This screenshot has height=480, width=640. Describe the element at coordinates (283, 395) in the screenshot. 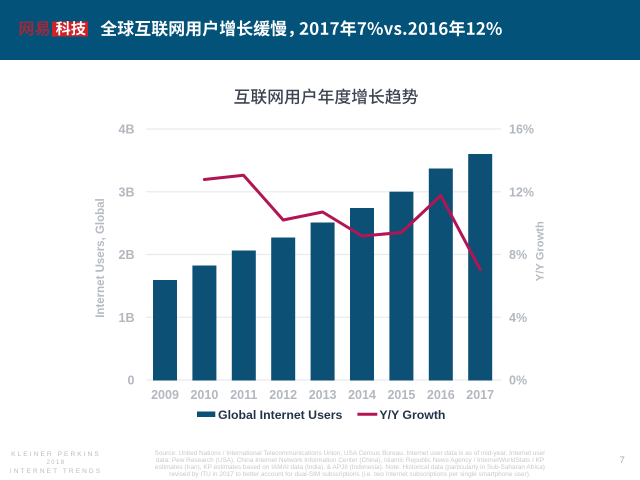

I see `svg-text: 2012` at that location.